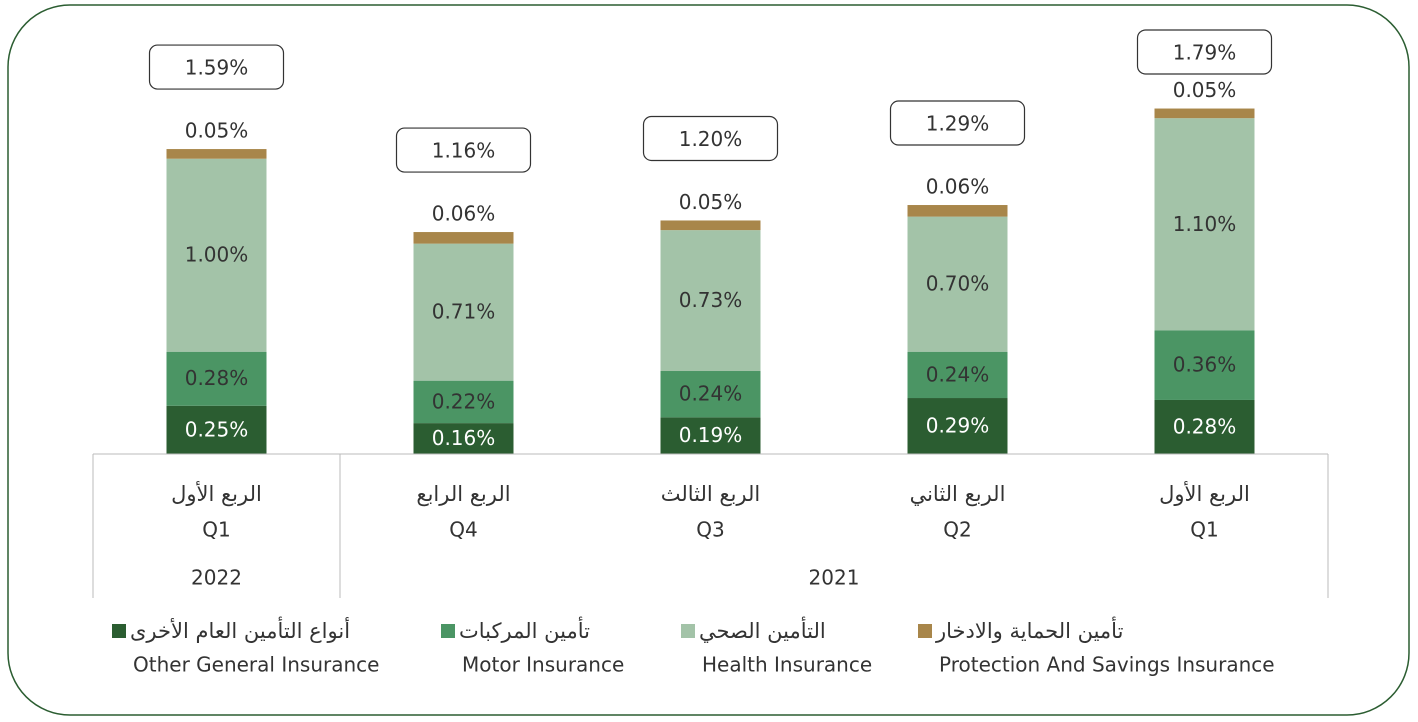  What do you see at coordinates (463, 530) in the screenshot?
I see `category-label: Q4` at bounding box center [463, 530].